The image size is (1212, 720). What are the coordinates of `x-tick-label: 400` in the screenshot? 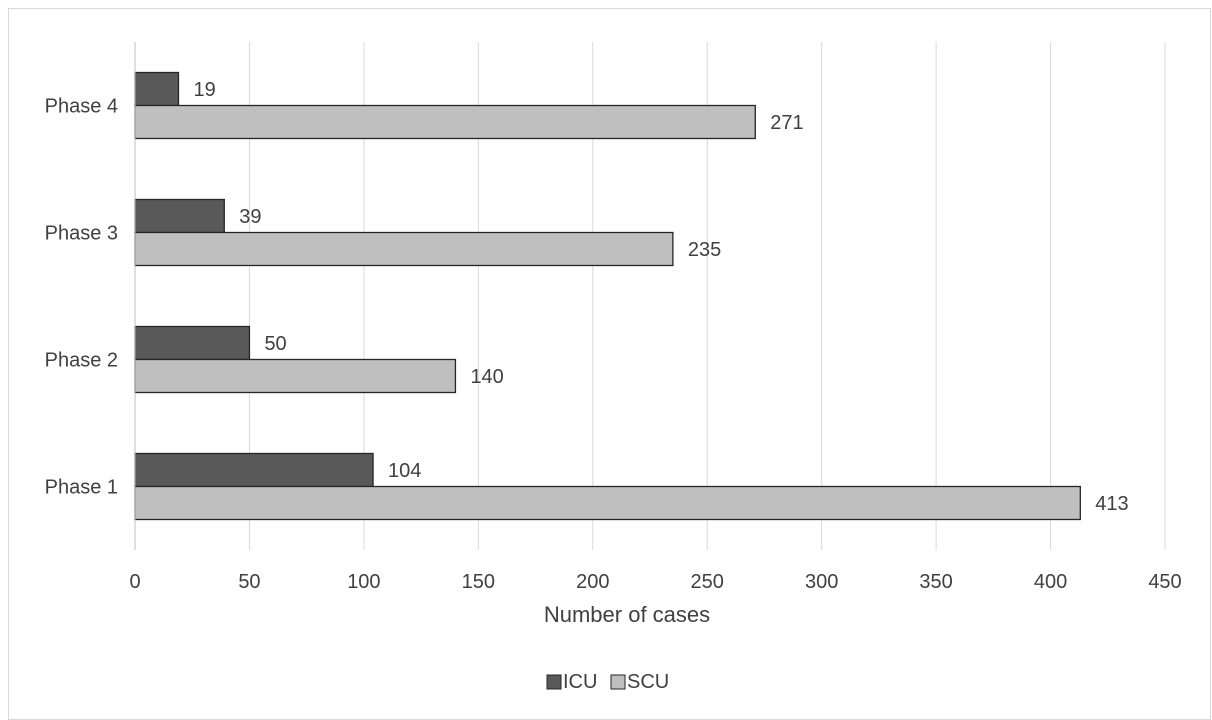 It's located at (1050, 582).